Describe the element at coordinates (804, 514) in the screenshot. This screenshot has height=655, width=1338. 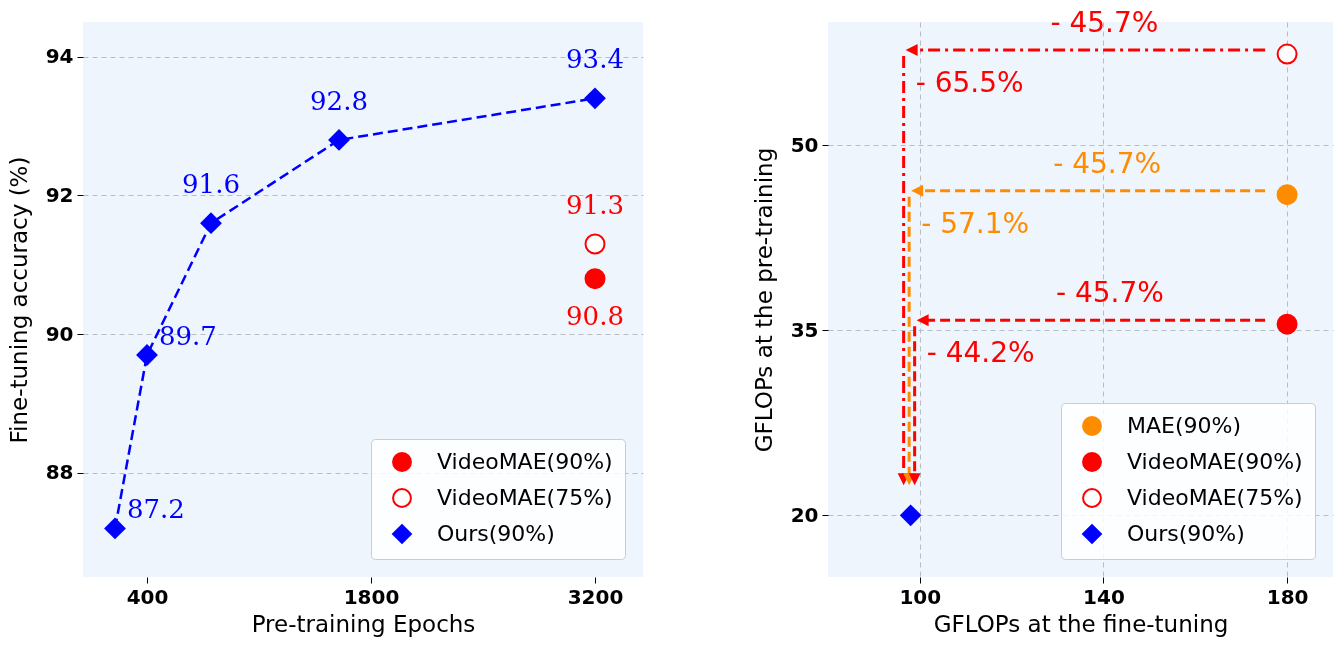
I see `y-tick-label: 20` at that location.